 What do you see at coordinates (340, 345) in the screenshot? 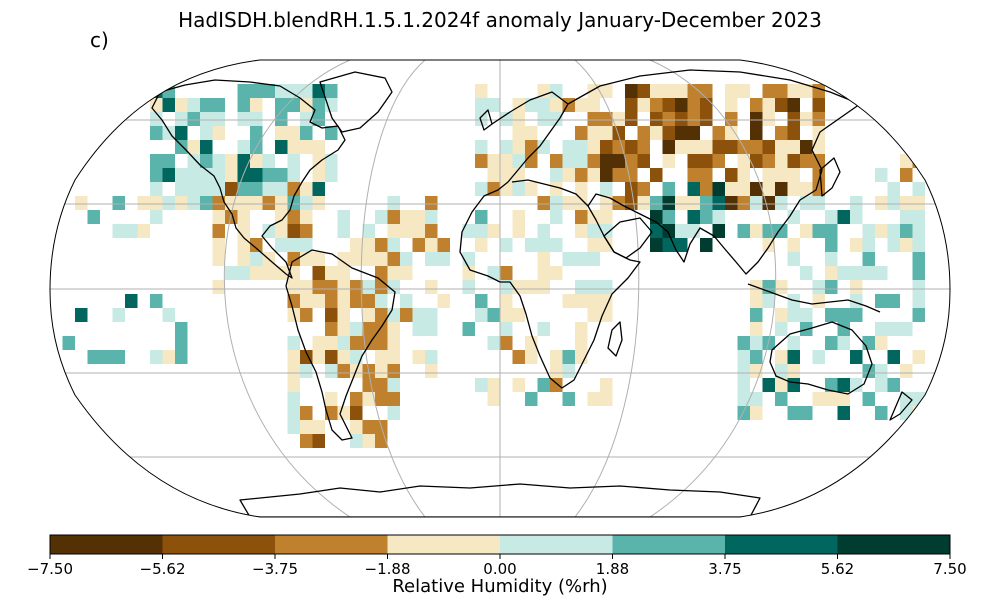
I see `south-america-coast` at bounding box center [340, 345].